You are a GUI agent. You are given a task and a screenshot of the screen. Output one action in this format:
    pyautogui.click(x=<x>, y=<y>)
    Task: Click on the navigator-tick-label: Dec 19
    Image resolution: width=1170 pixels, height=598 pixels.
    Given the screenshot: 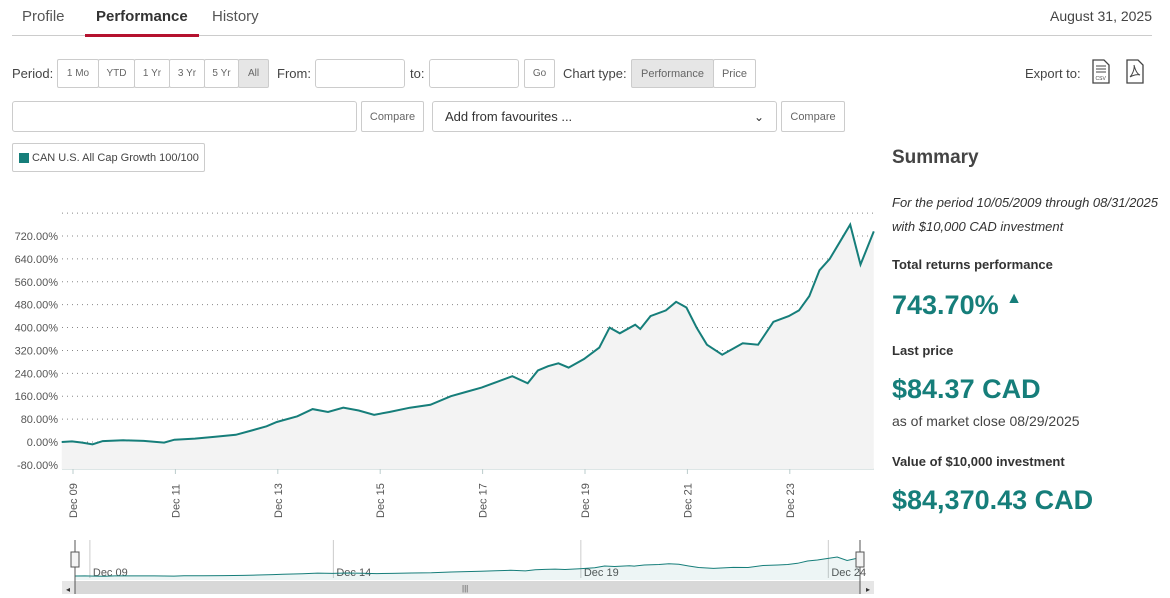 What is the action you would take?
    pyautogui.click(x=601, y=573)
    